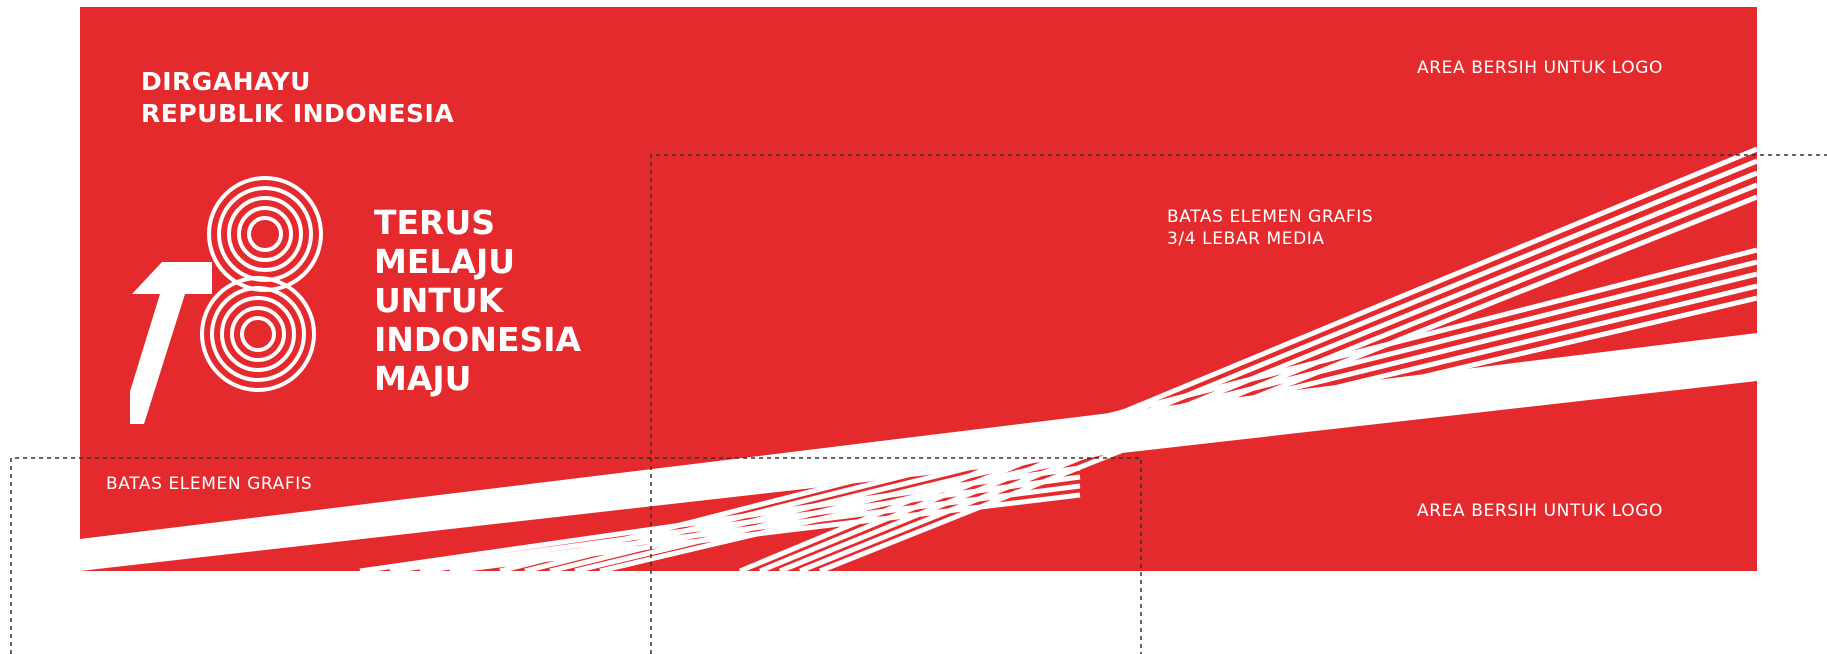 This screenshot has width=1827, height=654. I want to click on greeting-line-1: DIRGAHAYU, so click(226, 81).